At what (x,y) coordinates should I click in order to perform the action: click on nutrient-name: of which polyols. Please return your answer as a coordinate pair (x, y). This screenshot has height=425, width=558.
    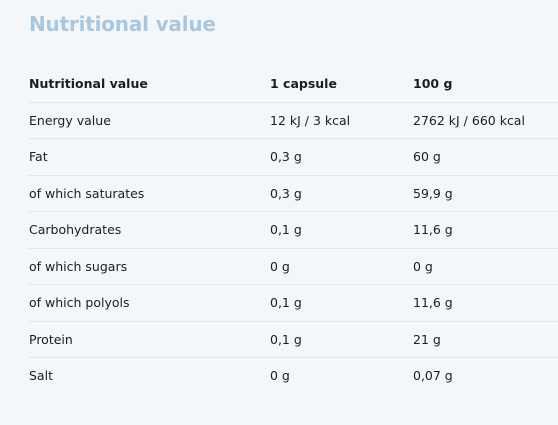
    Looking at the image, I should click on (79, 302).